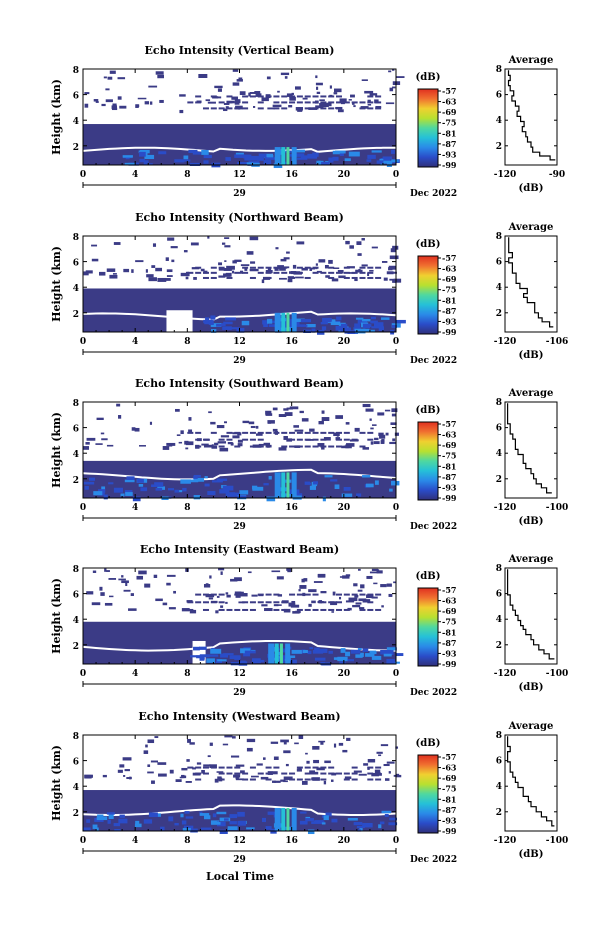  What do you see at coordinates (531, 614) in the screenshot?
I see `profile-line` at bounding box center [531, 614].